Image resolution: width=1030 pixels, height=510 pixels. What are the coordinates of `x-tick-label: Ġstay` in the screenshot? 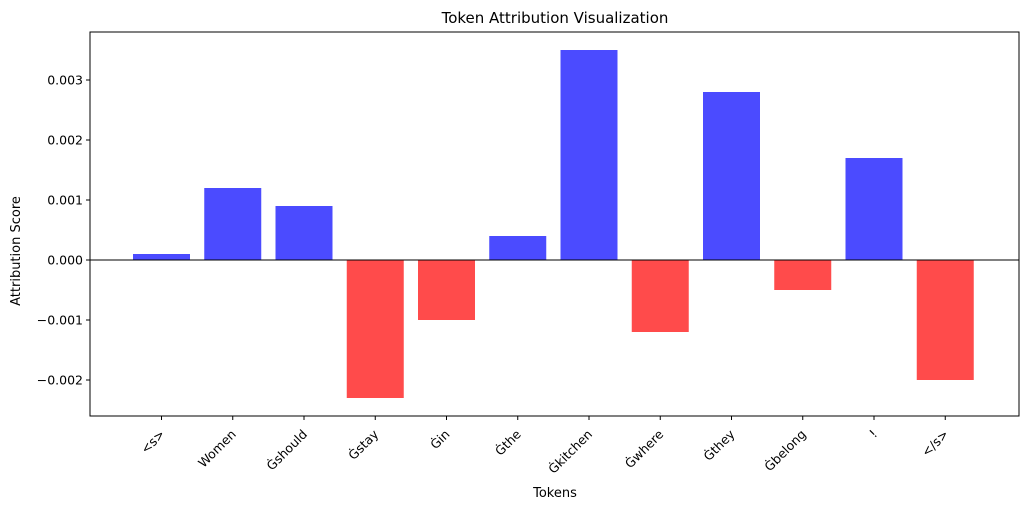 It's located at (362, 443).